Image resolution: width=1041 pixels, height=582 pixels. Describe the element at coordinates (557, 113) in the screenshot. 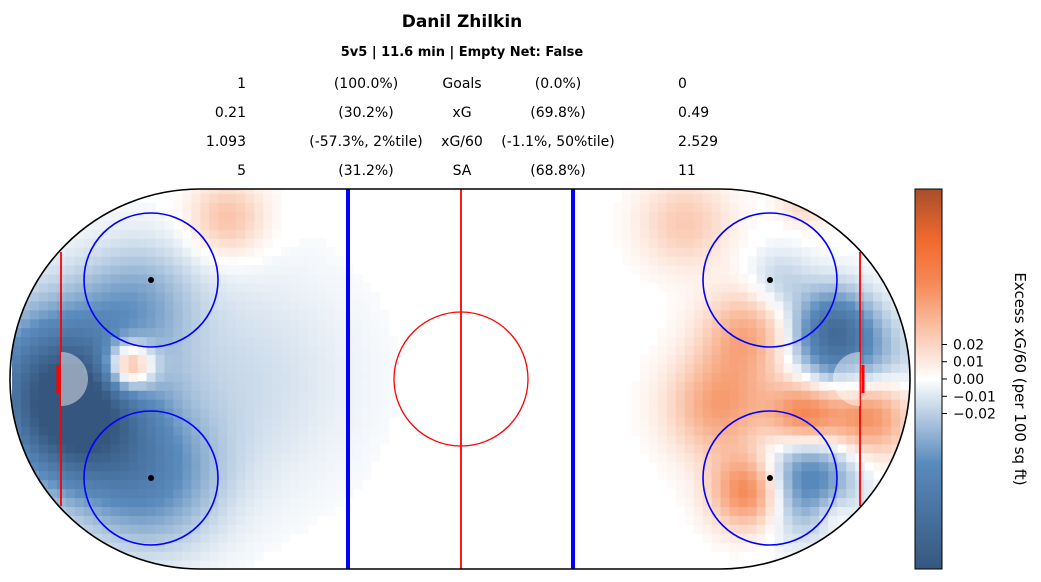

I see `stats-right-pct: (69.8%)` at that location.